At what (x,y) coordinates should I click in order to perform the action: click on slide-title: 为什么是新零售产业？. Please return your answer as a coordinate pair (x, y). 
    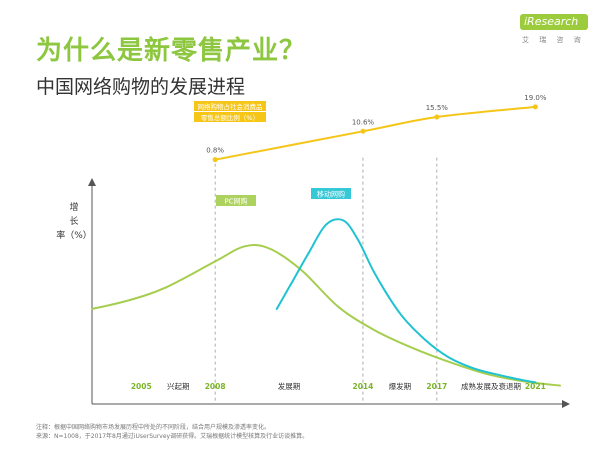
    Looking at the image, I should click on (171, 51).